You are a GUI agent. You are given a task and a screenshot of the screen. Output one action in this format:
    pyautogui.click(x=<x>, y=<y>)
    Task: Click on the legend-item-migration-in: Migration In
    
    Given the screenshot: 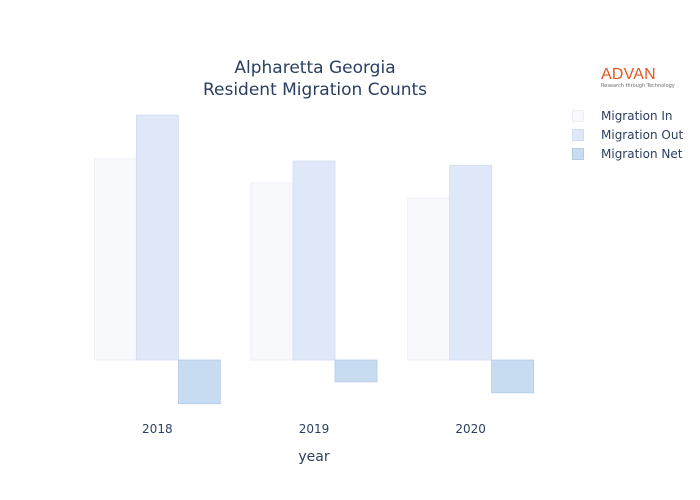 What is the action you would take?
    pyautogui.click(x=627, y=115)
    